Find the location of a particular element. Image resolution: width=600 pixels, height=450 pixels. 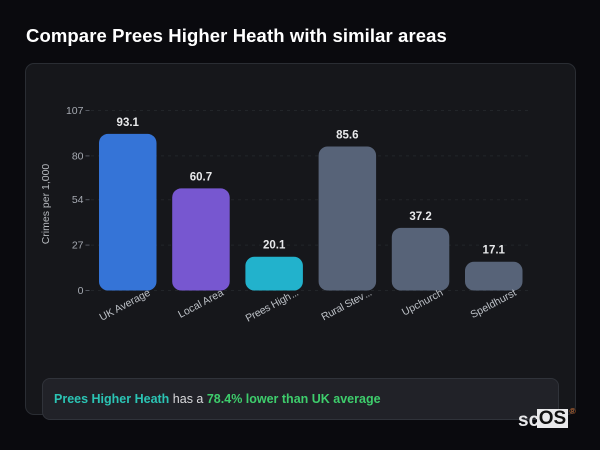

svg-text: 80 is located at coordinates (78, 156).